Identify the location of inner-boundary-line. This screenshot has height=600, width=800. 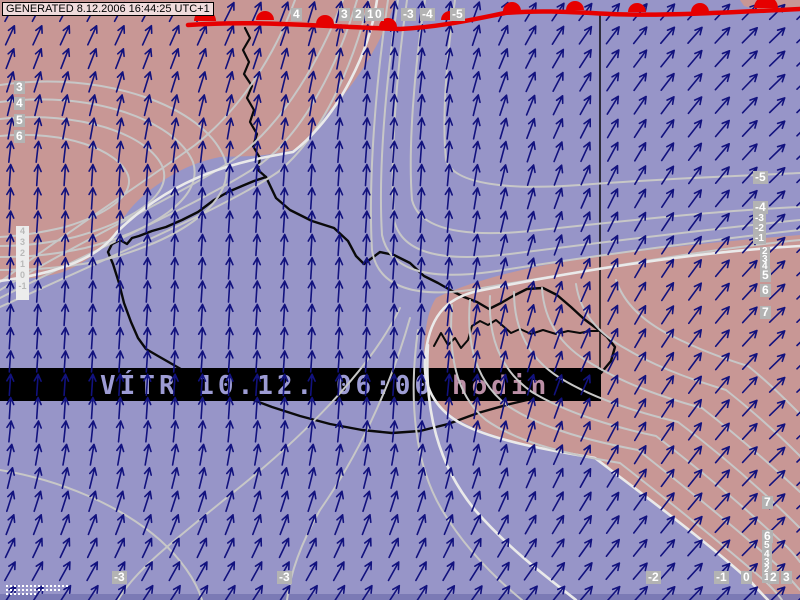
(516, 334).